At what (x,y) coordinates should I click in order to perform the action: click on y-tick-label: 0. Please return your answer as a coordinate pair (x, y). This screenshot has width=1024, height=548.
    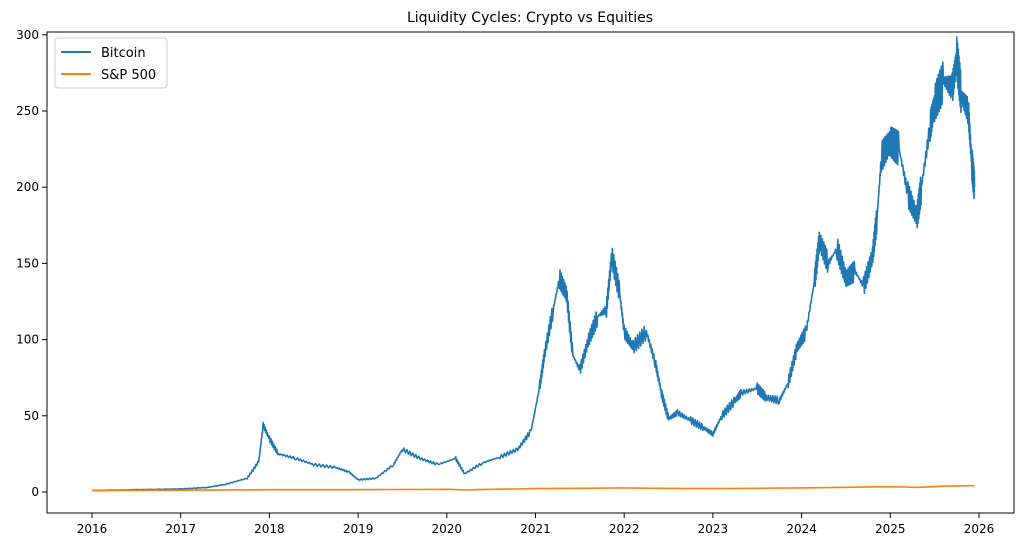
    Looking at the image, I should click on (35, 492).